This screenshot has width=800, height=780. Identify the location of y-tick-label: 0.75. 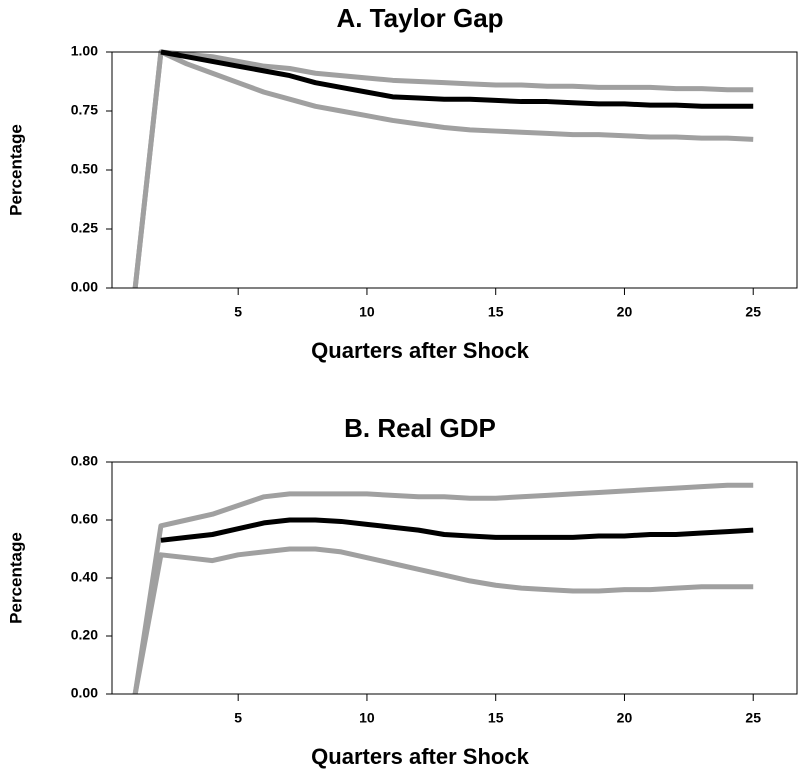
(84, 110).